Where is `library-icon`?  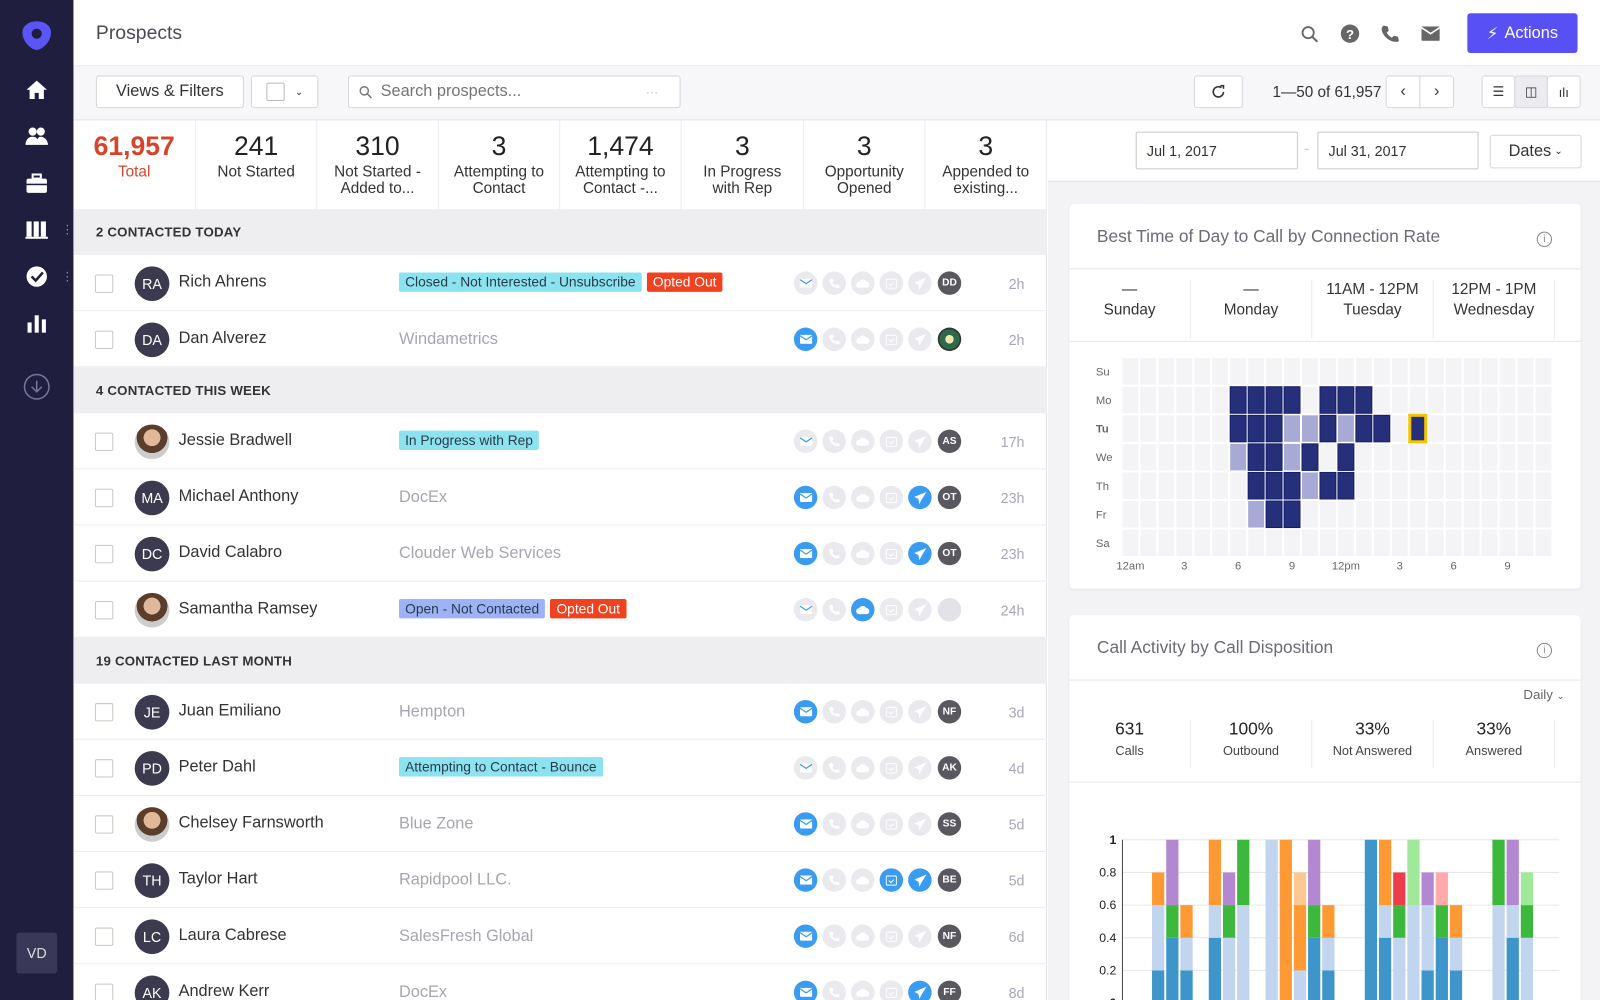
library-icon is located at coordinates (36, 229).